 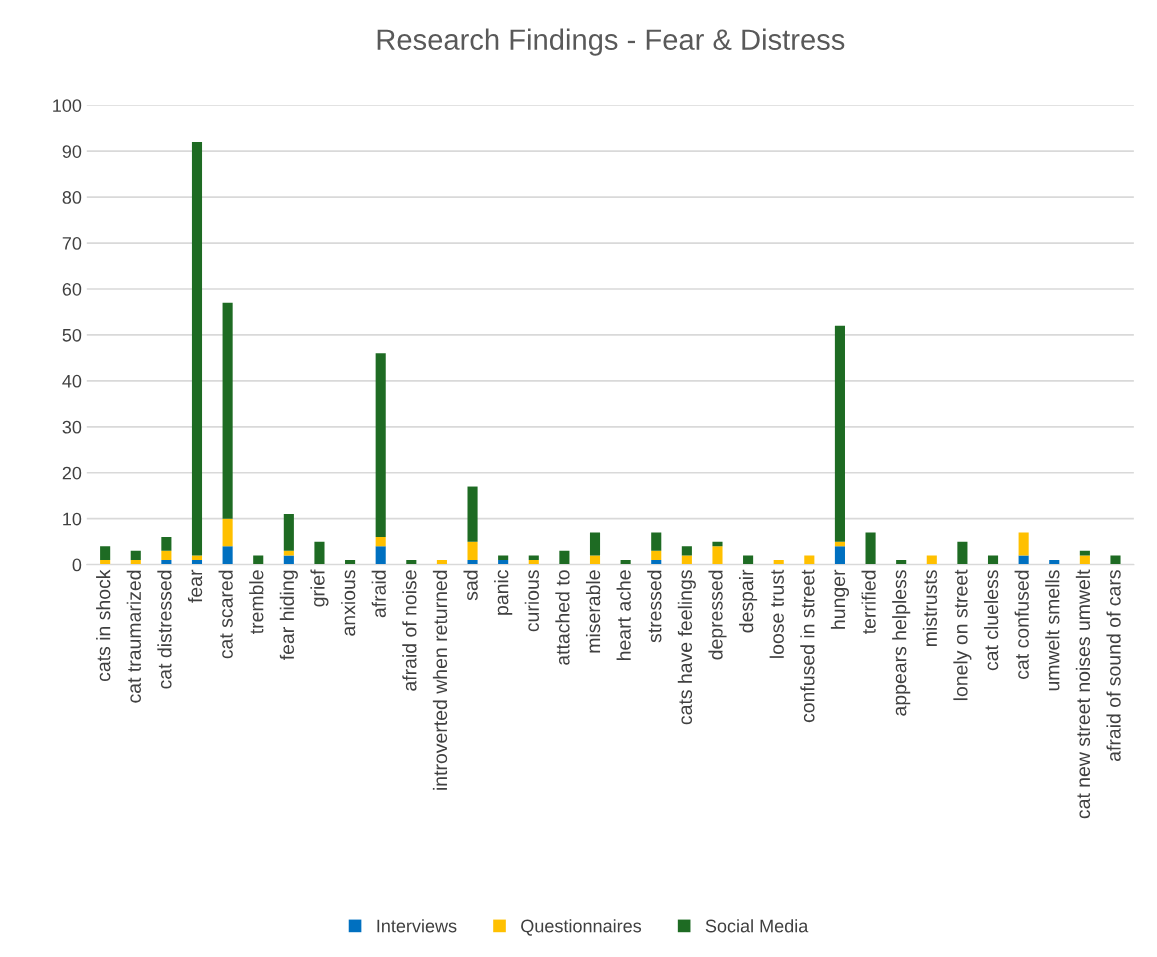 What do you see at coordinates (562, 617) in the screenshot?
I see `x-tick-label: attached to` at bounding box center [562, 617].